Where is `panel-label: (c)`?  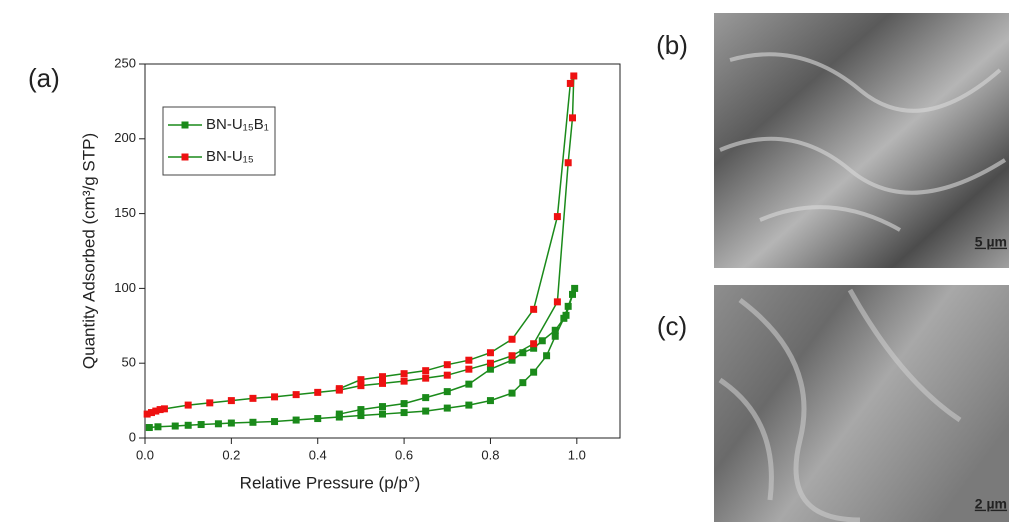 panel-label: (c) is located at coordinates (672, 326).